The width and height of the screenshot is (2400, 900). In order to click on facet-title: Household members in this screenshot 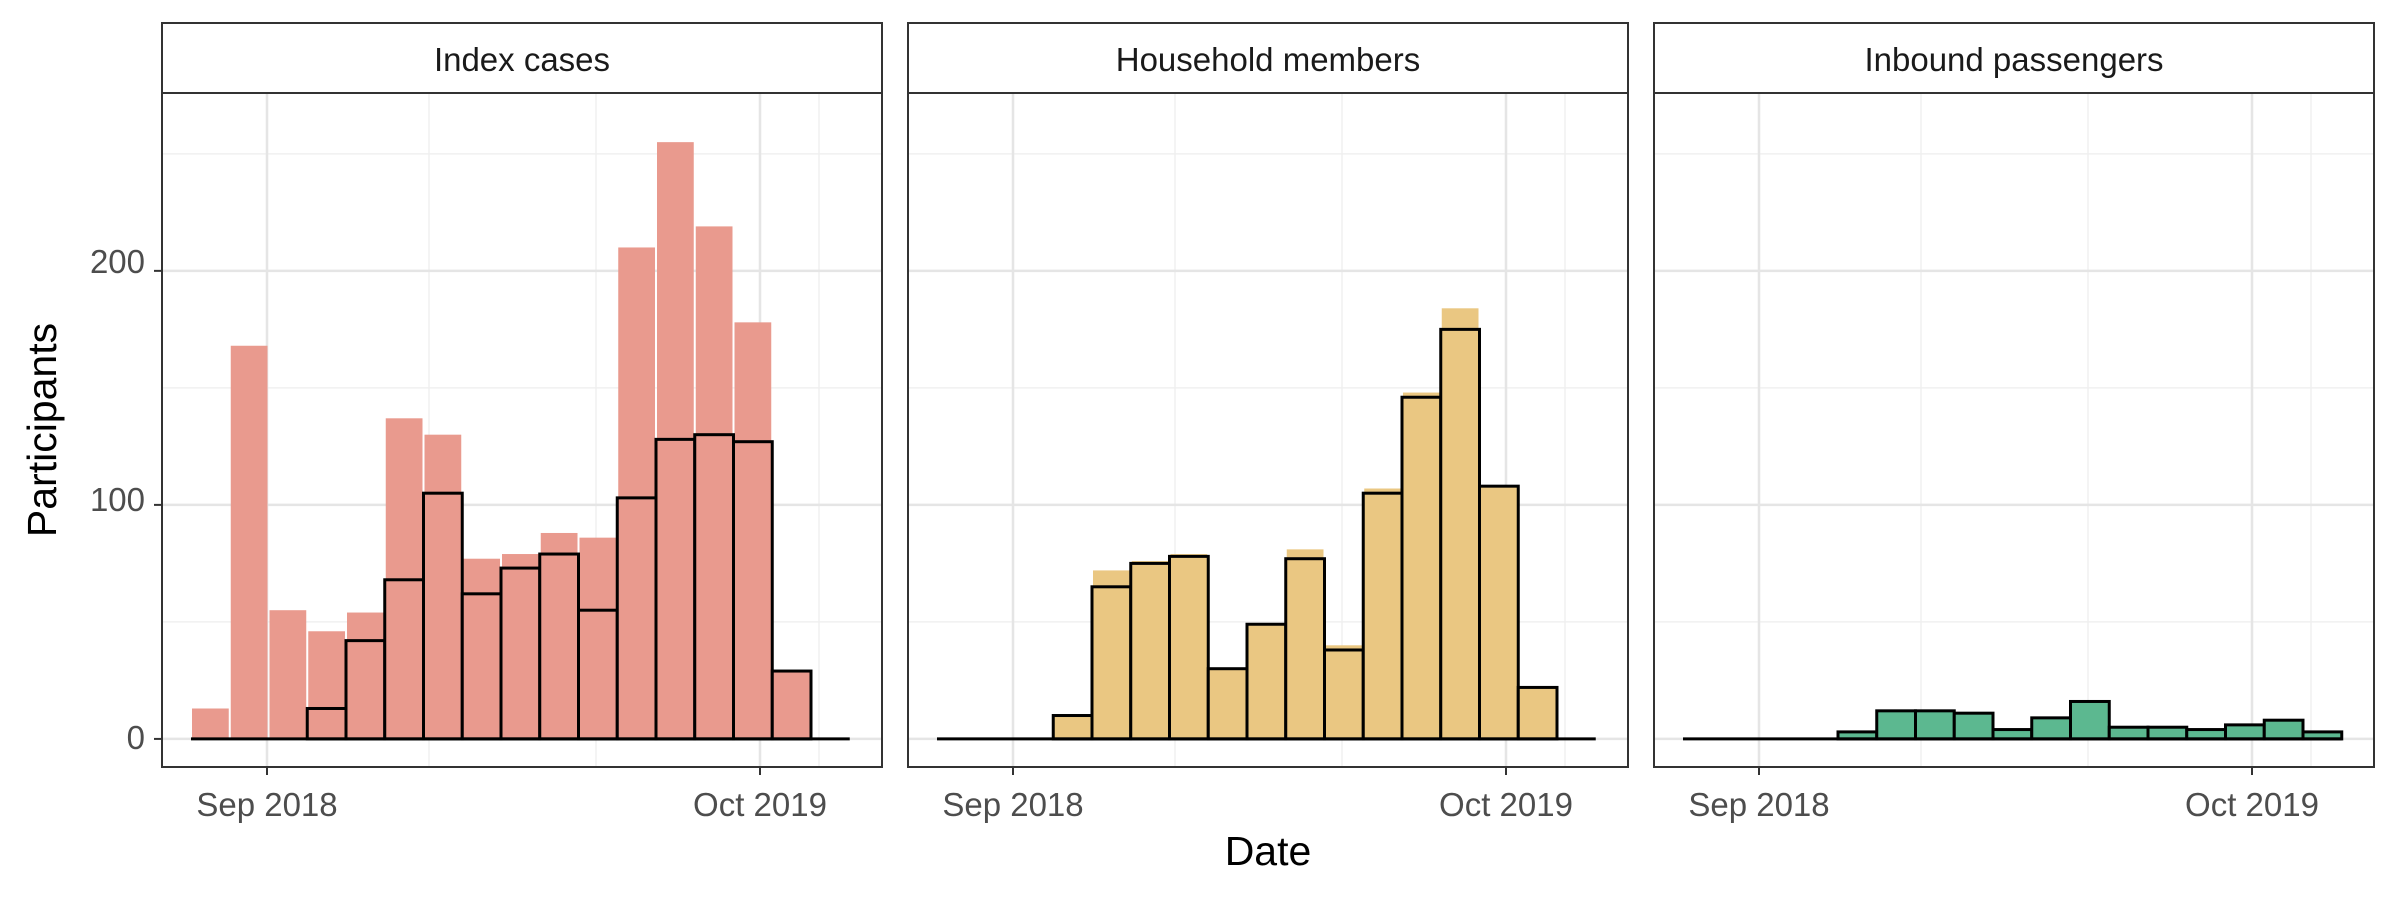, I will do `click(1268, 59)`.